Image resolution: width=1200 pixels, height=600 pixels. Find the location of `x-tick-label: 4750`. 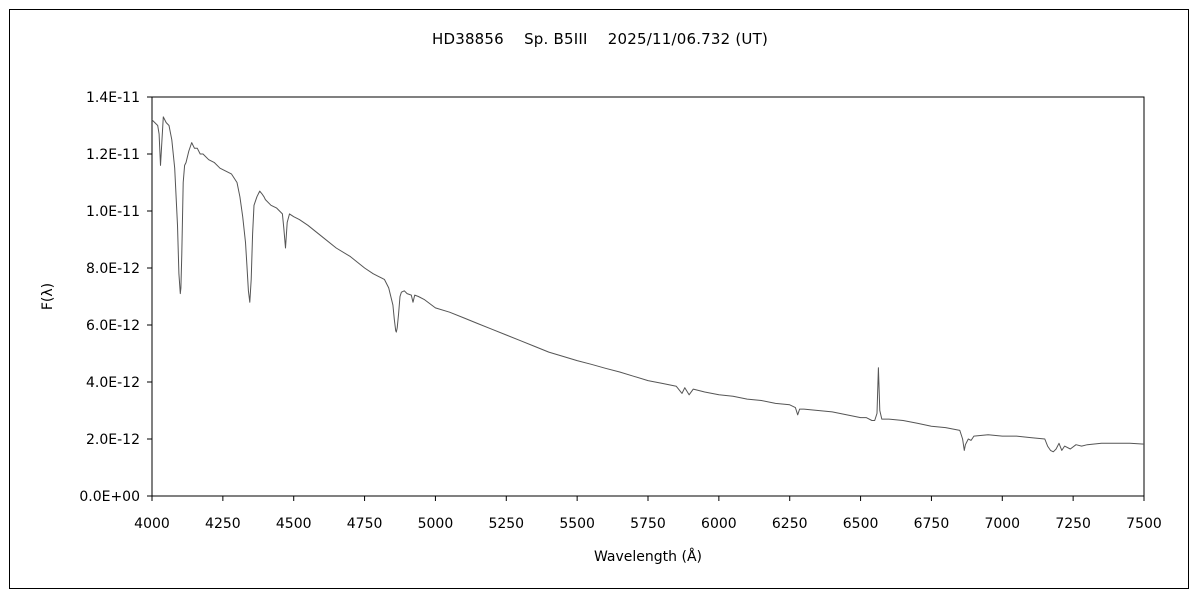

x-tick-label: 4750 is located at coordinates (365, 524).